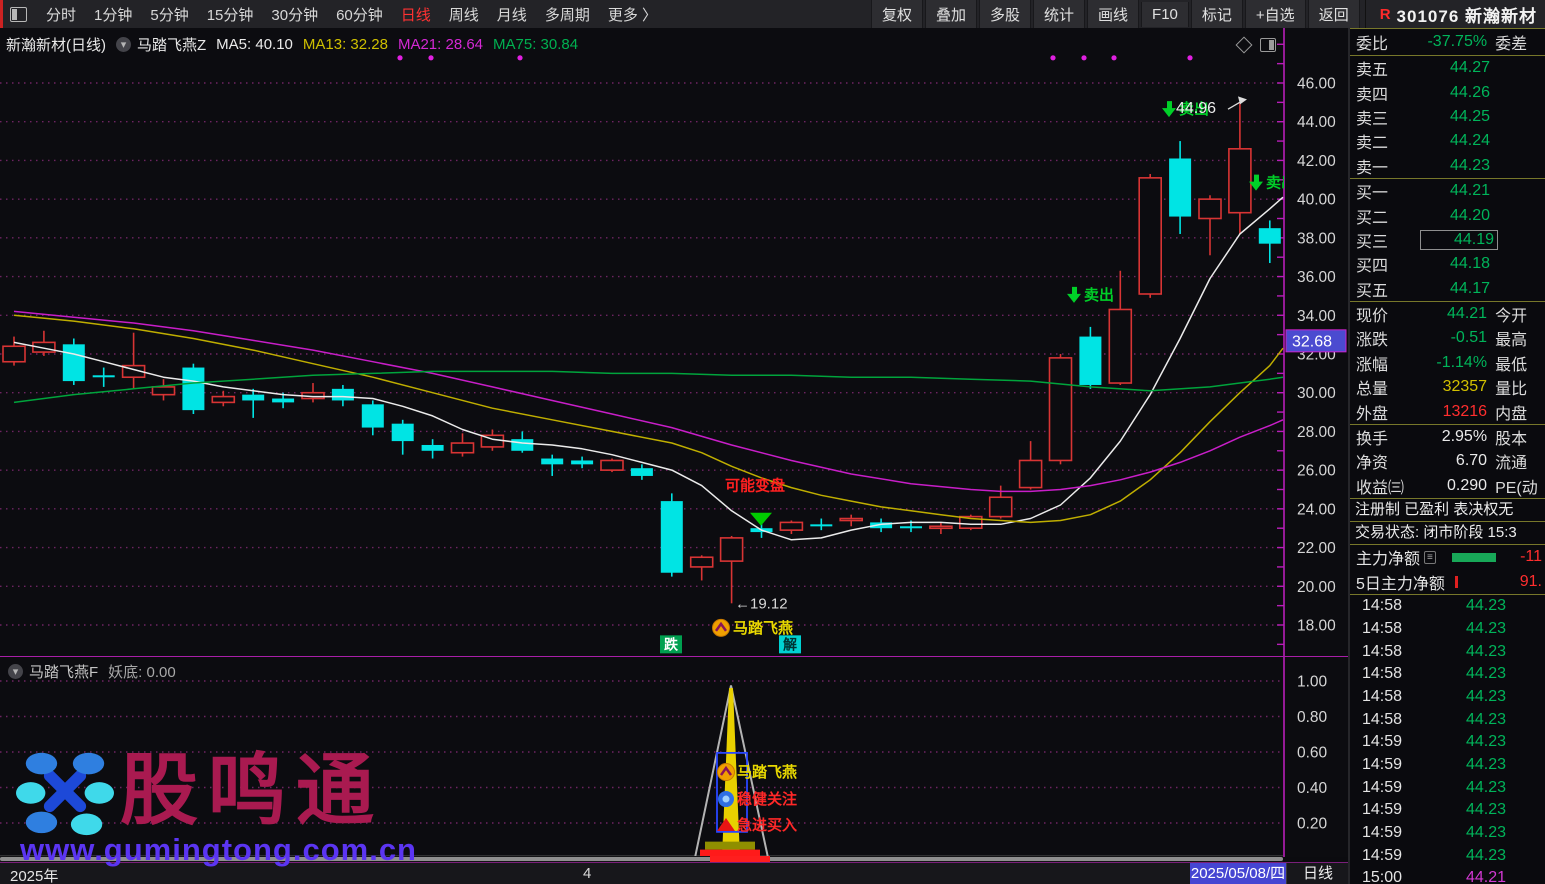 The width and height of the screenshot is (1545, 884). I want to click on action-button-F10: F10, so click(1165, 14).